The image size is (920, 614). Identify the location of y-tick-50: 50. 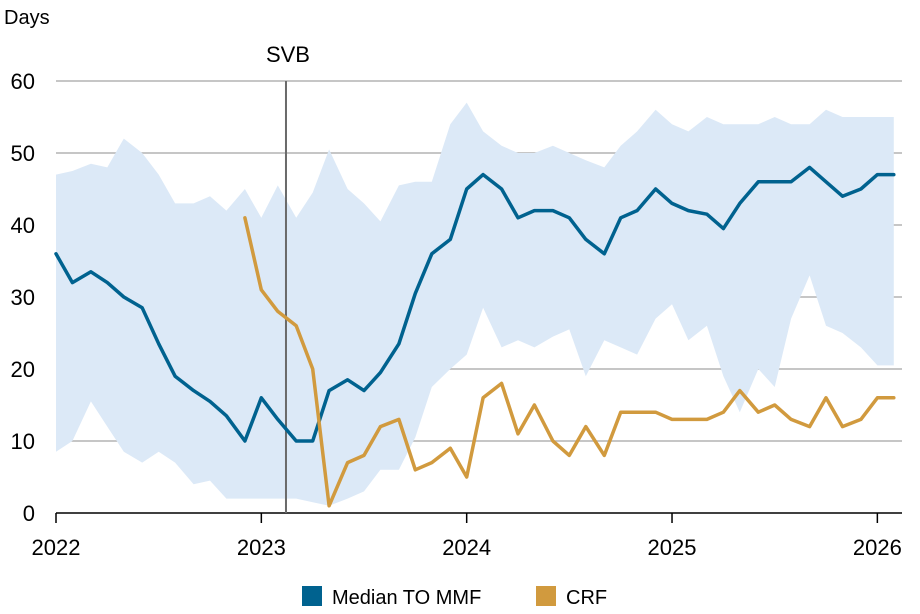
(23, 153).